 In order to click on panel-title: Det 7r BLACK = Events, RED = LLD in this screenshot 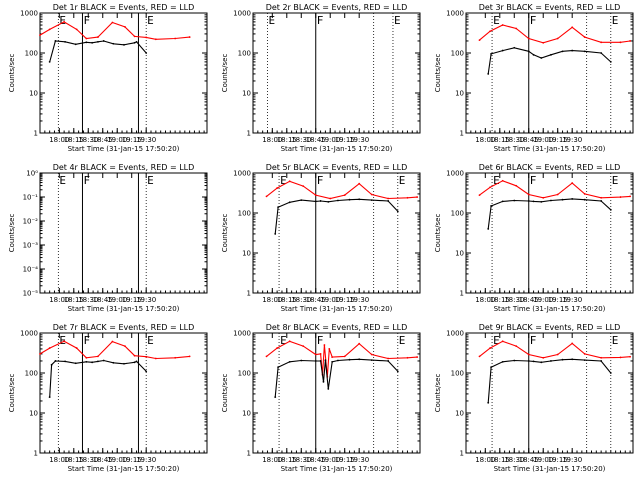, I will do `click(124, 327)`.